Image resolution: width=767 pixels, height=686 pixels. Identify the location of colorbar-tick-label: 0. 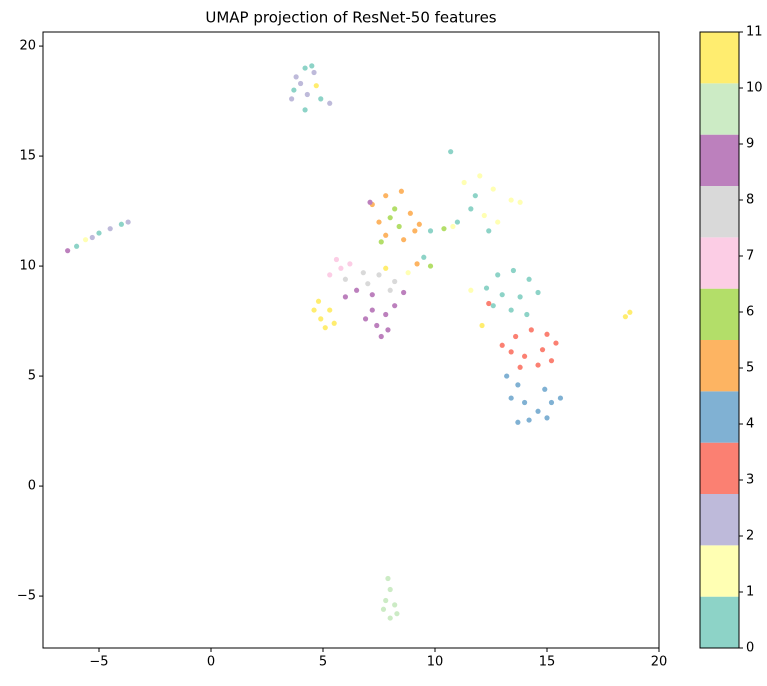
(750, 648).